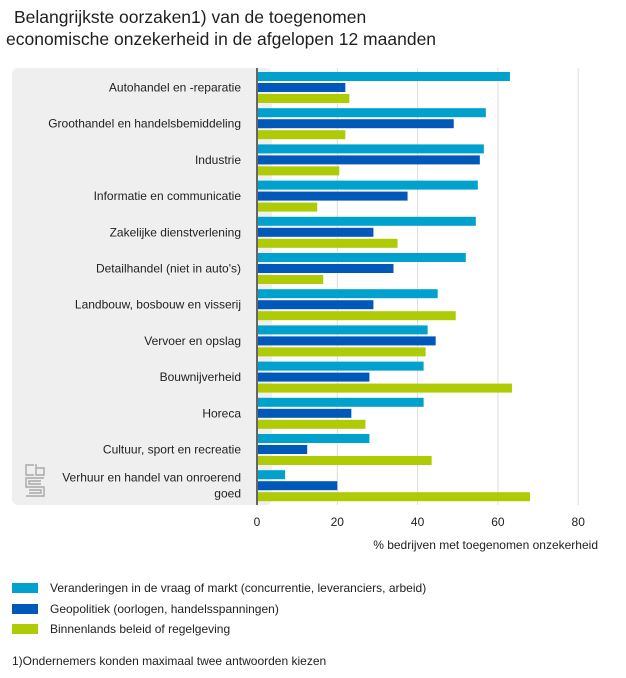 This screenshot has width=626, height=678. I want to click on cbs-logo-icon, so click(35, 480).